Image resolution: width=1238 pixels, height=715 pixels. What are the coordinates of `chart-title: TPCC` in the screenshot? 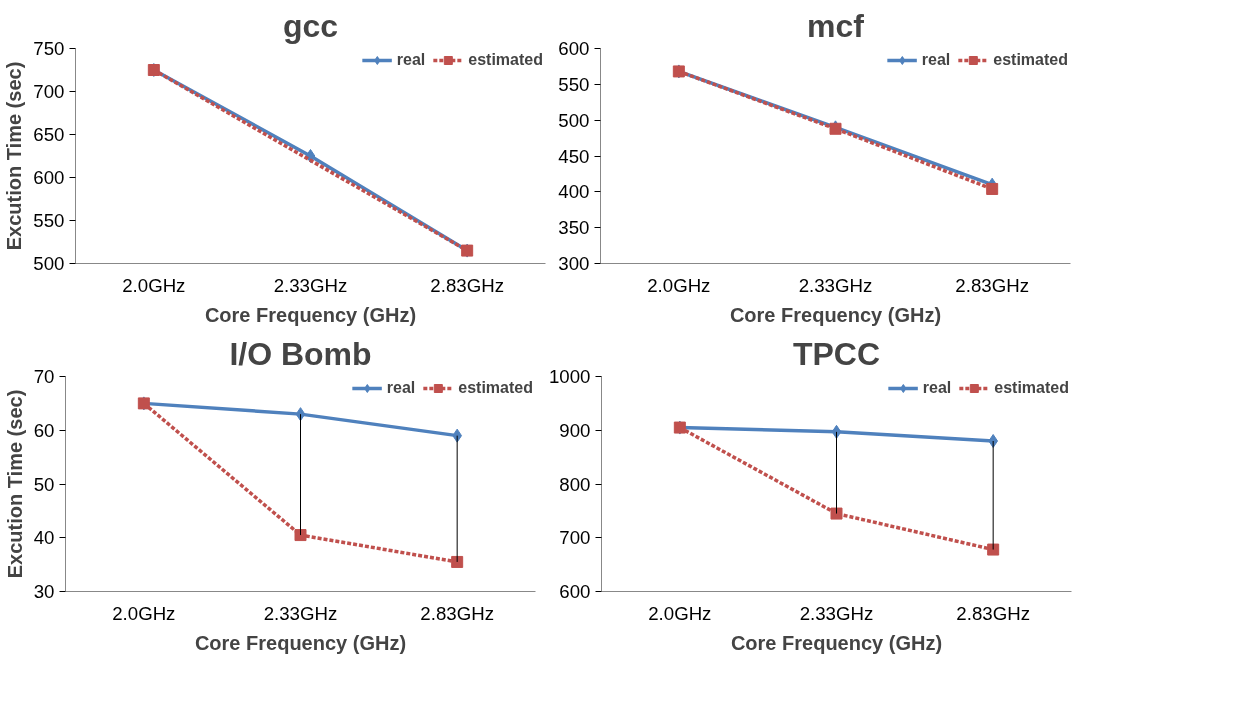 It's located at (836, 353).